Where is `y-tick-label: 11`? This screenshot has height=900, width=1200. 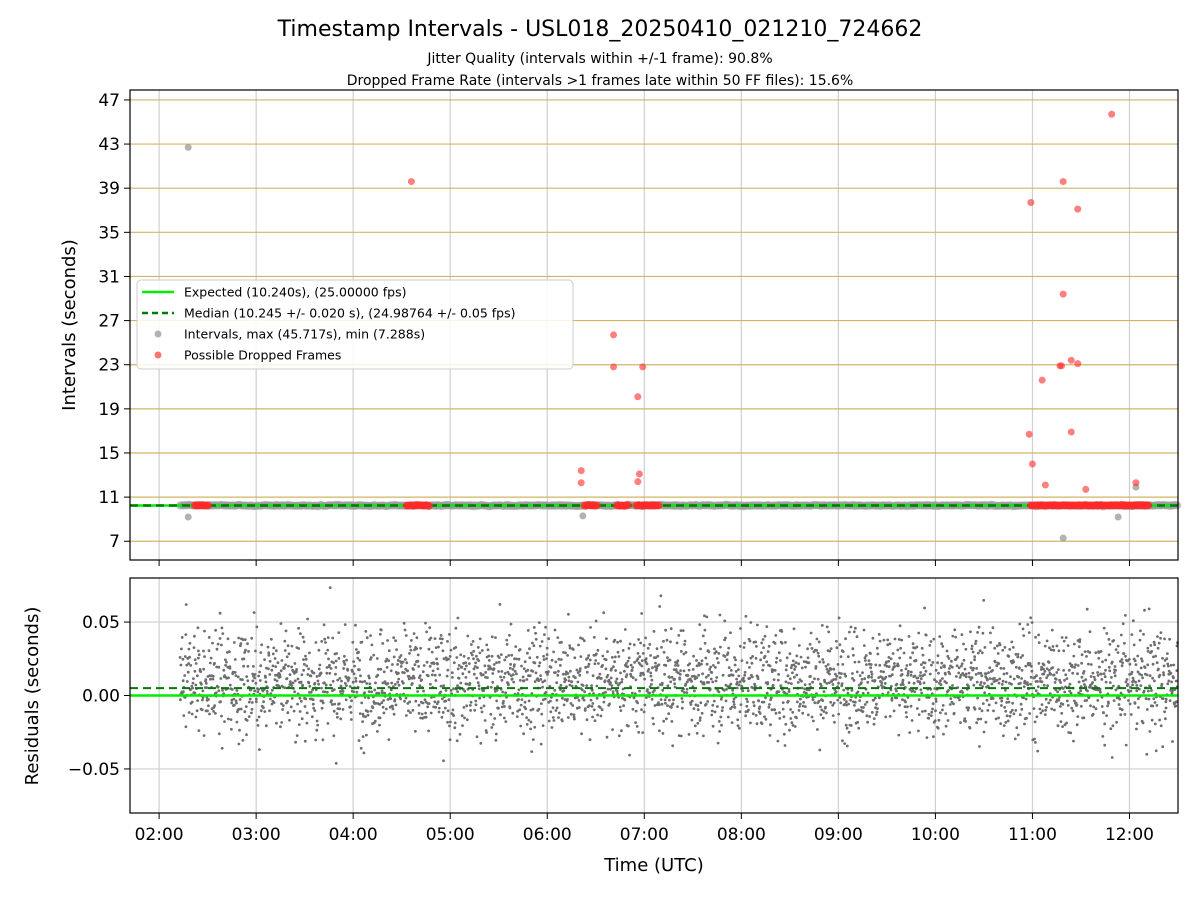
y-tick-label: 11 is located at coordinates (109, 498).